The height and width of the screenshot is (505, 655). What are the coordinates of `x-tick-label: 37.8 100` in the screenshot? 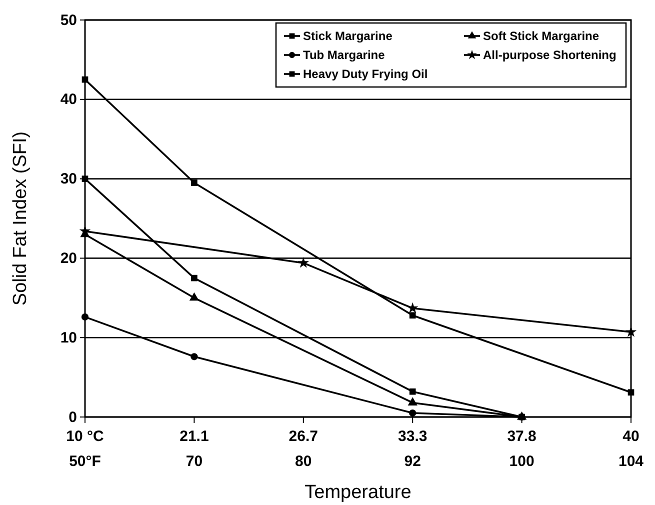 It's located at (521, 449).